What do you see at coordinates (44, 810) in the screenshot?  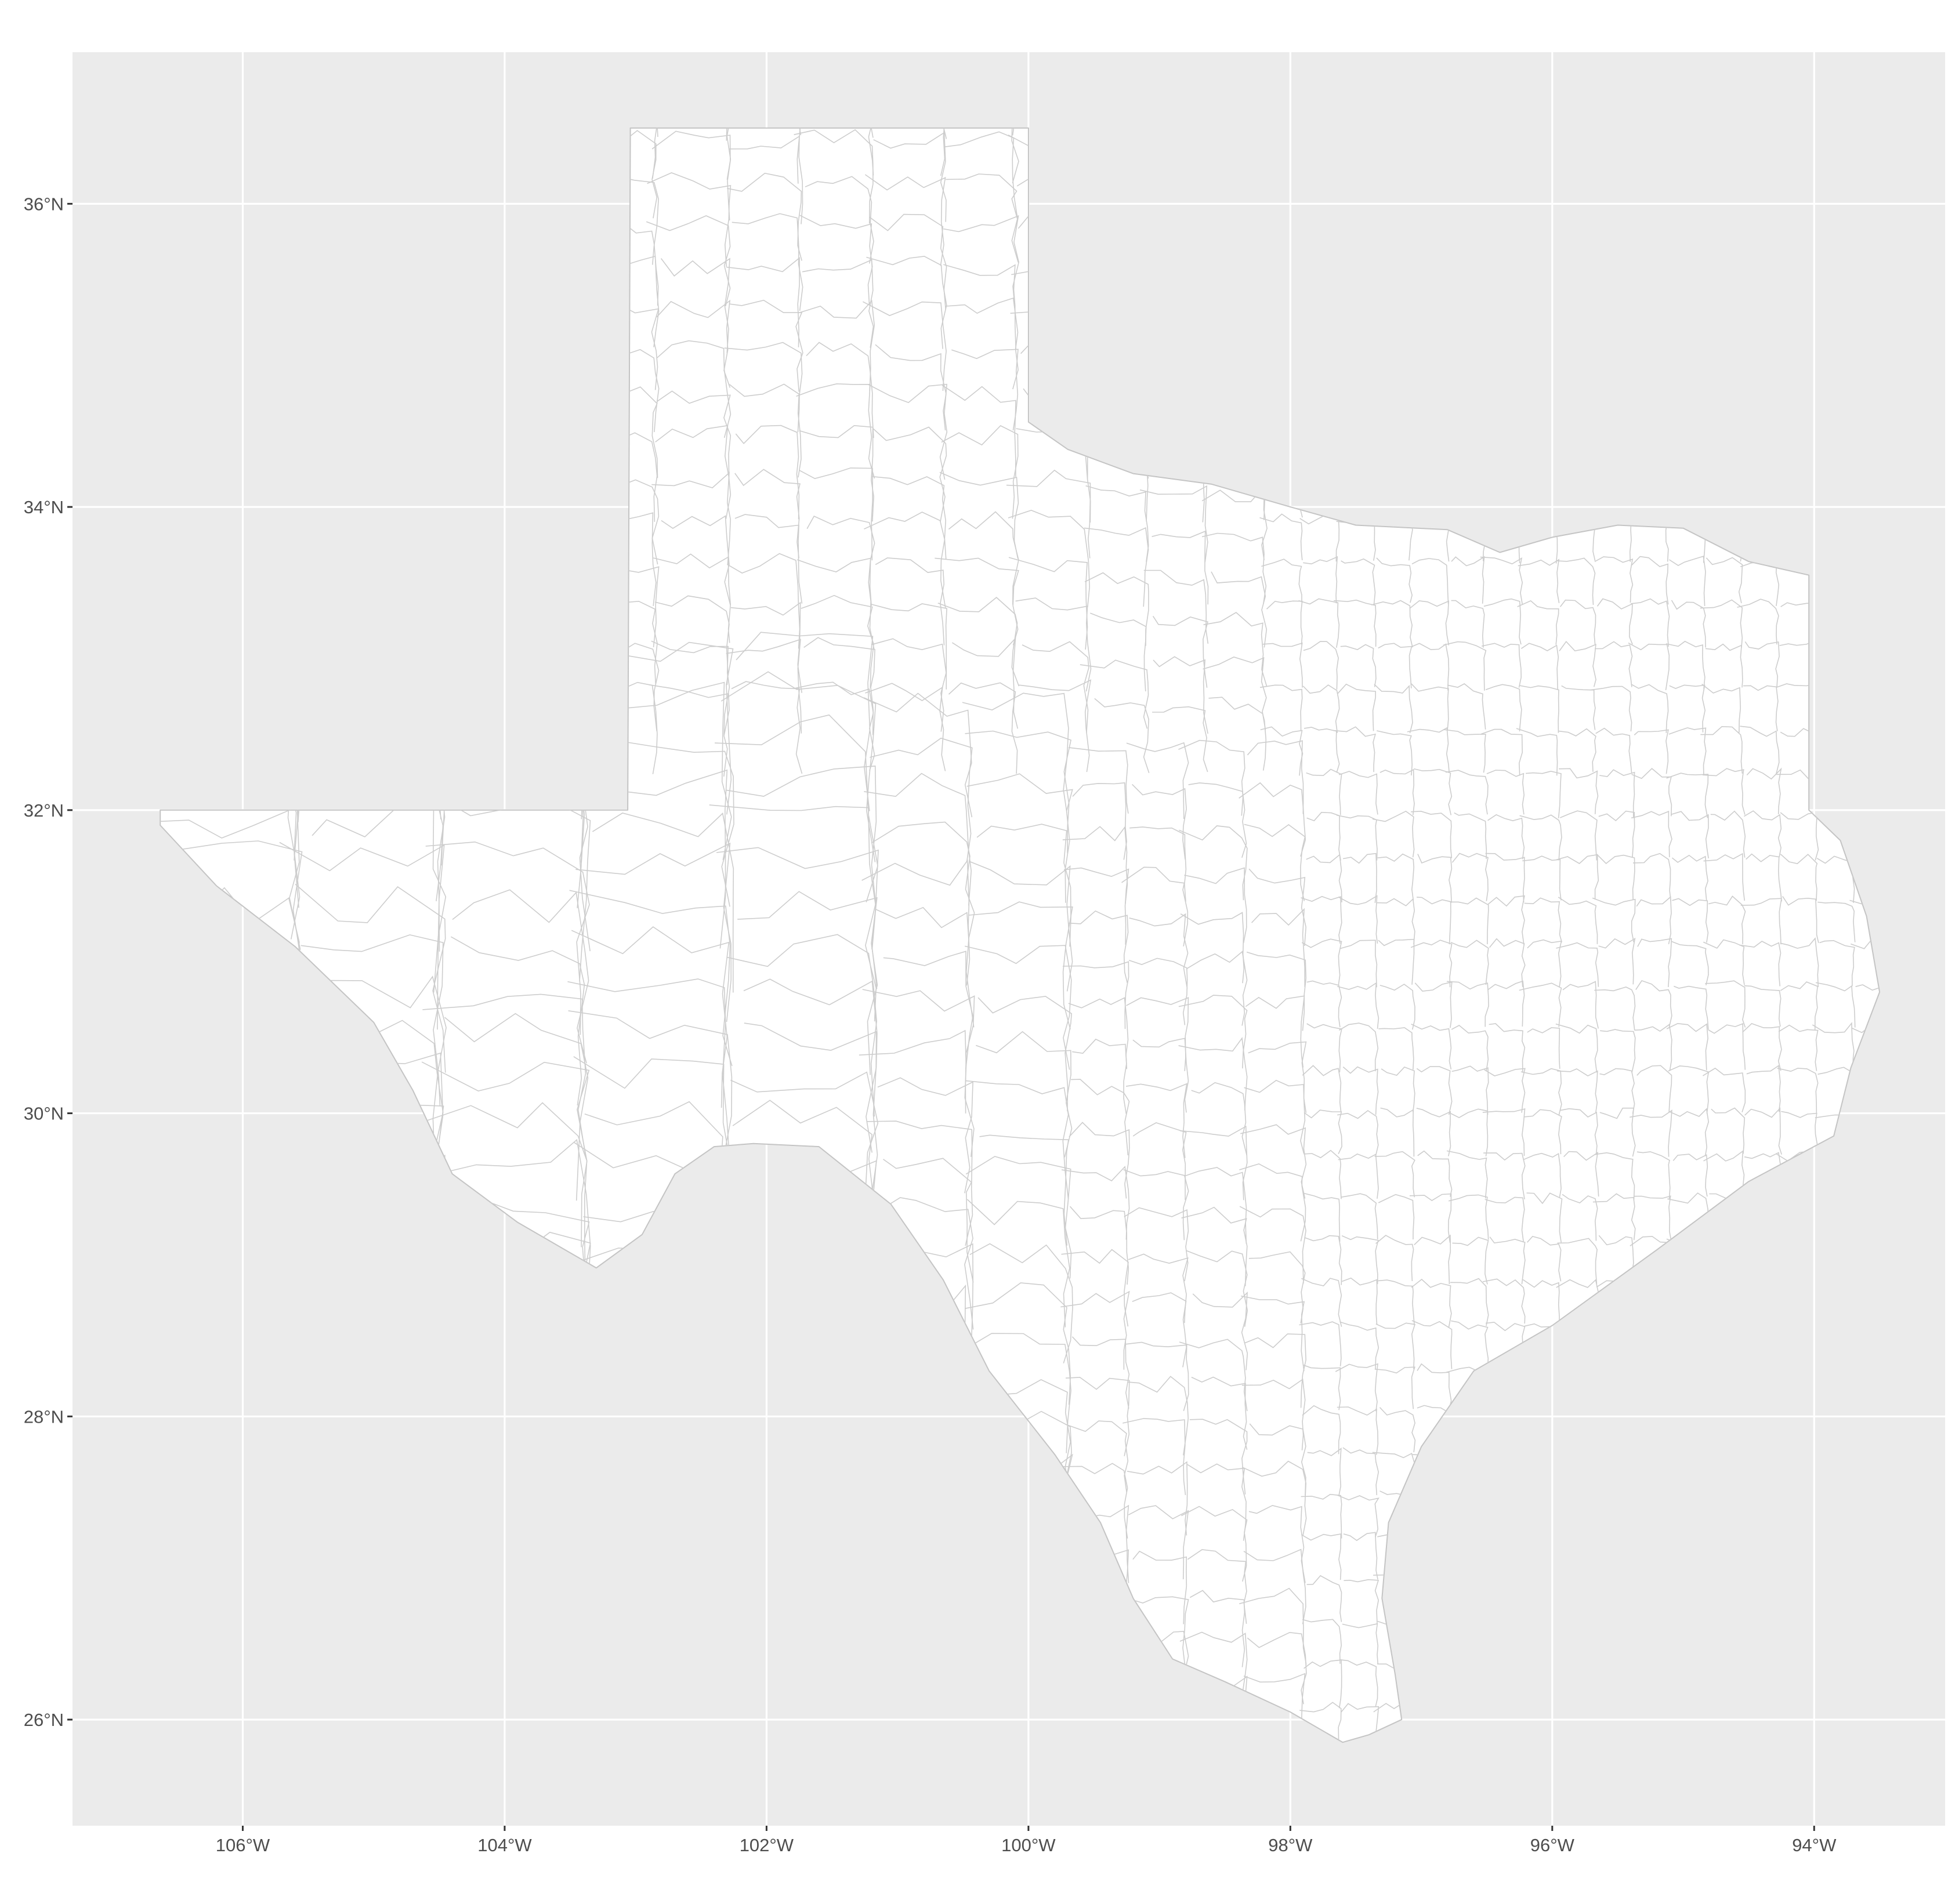 I see `y-tick-label: 32°N` at bounding box center [44, 810].